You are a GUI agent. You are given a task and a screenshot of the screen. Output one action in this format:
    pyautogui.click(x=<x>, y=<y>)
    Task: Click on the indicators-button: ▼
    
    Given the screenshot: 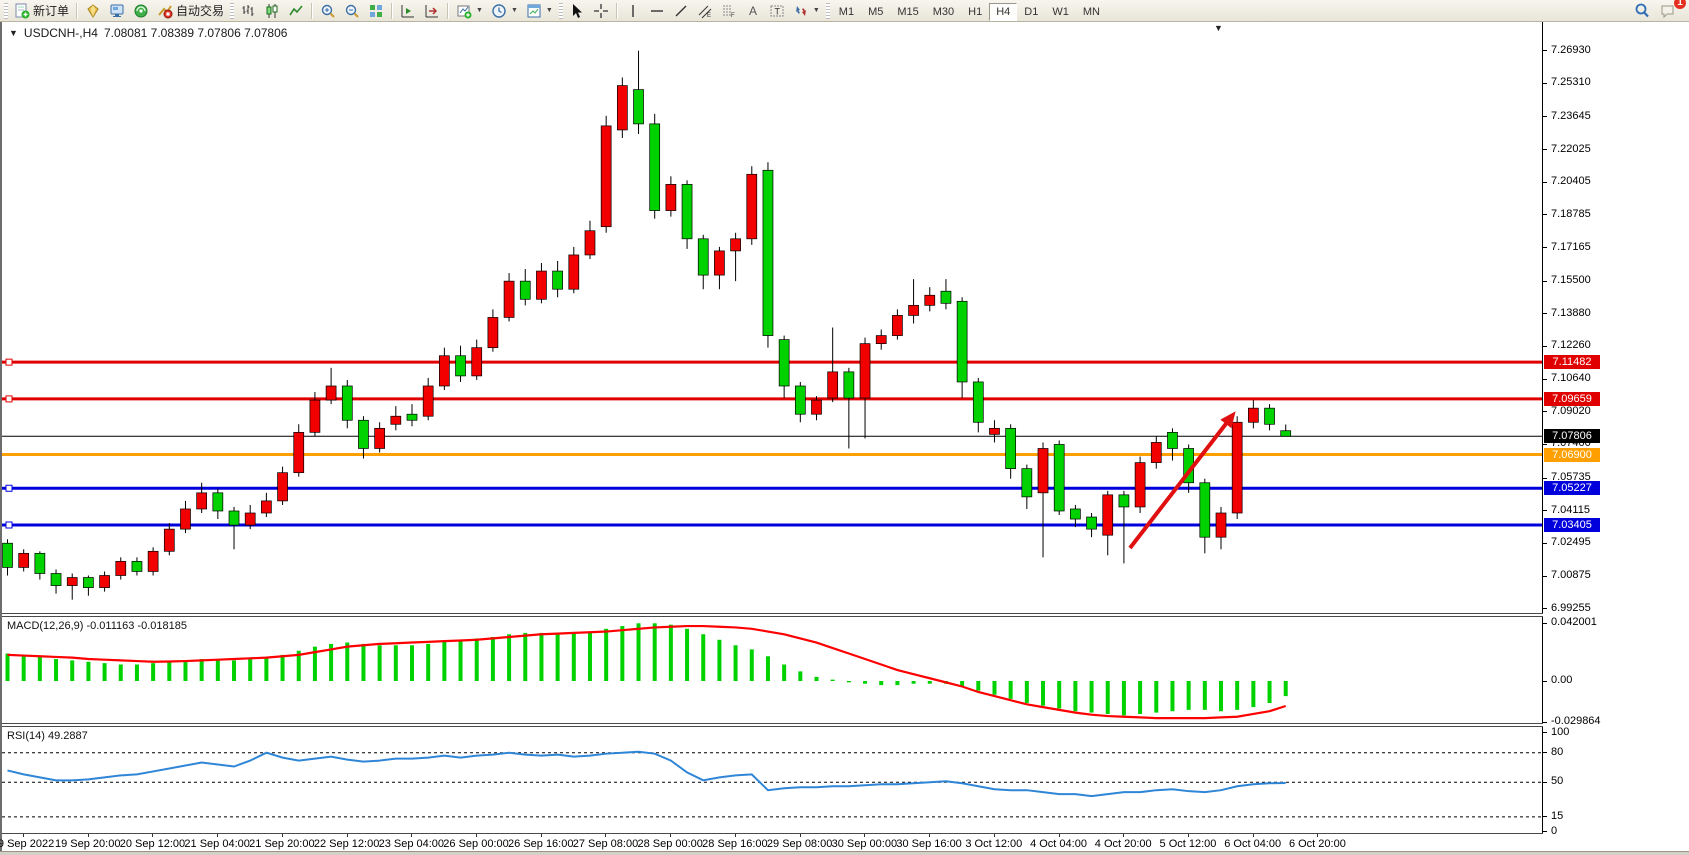 What is the action you would take?
    pyautogui.click(x=469, y=11)
    